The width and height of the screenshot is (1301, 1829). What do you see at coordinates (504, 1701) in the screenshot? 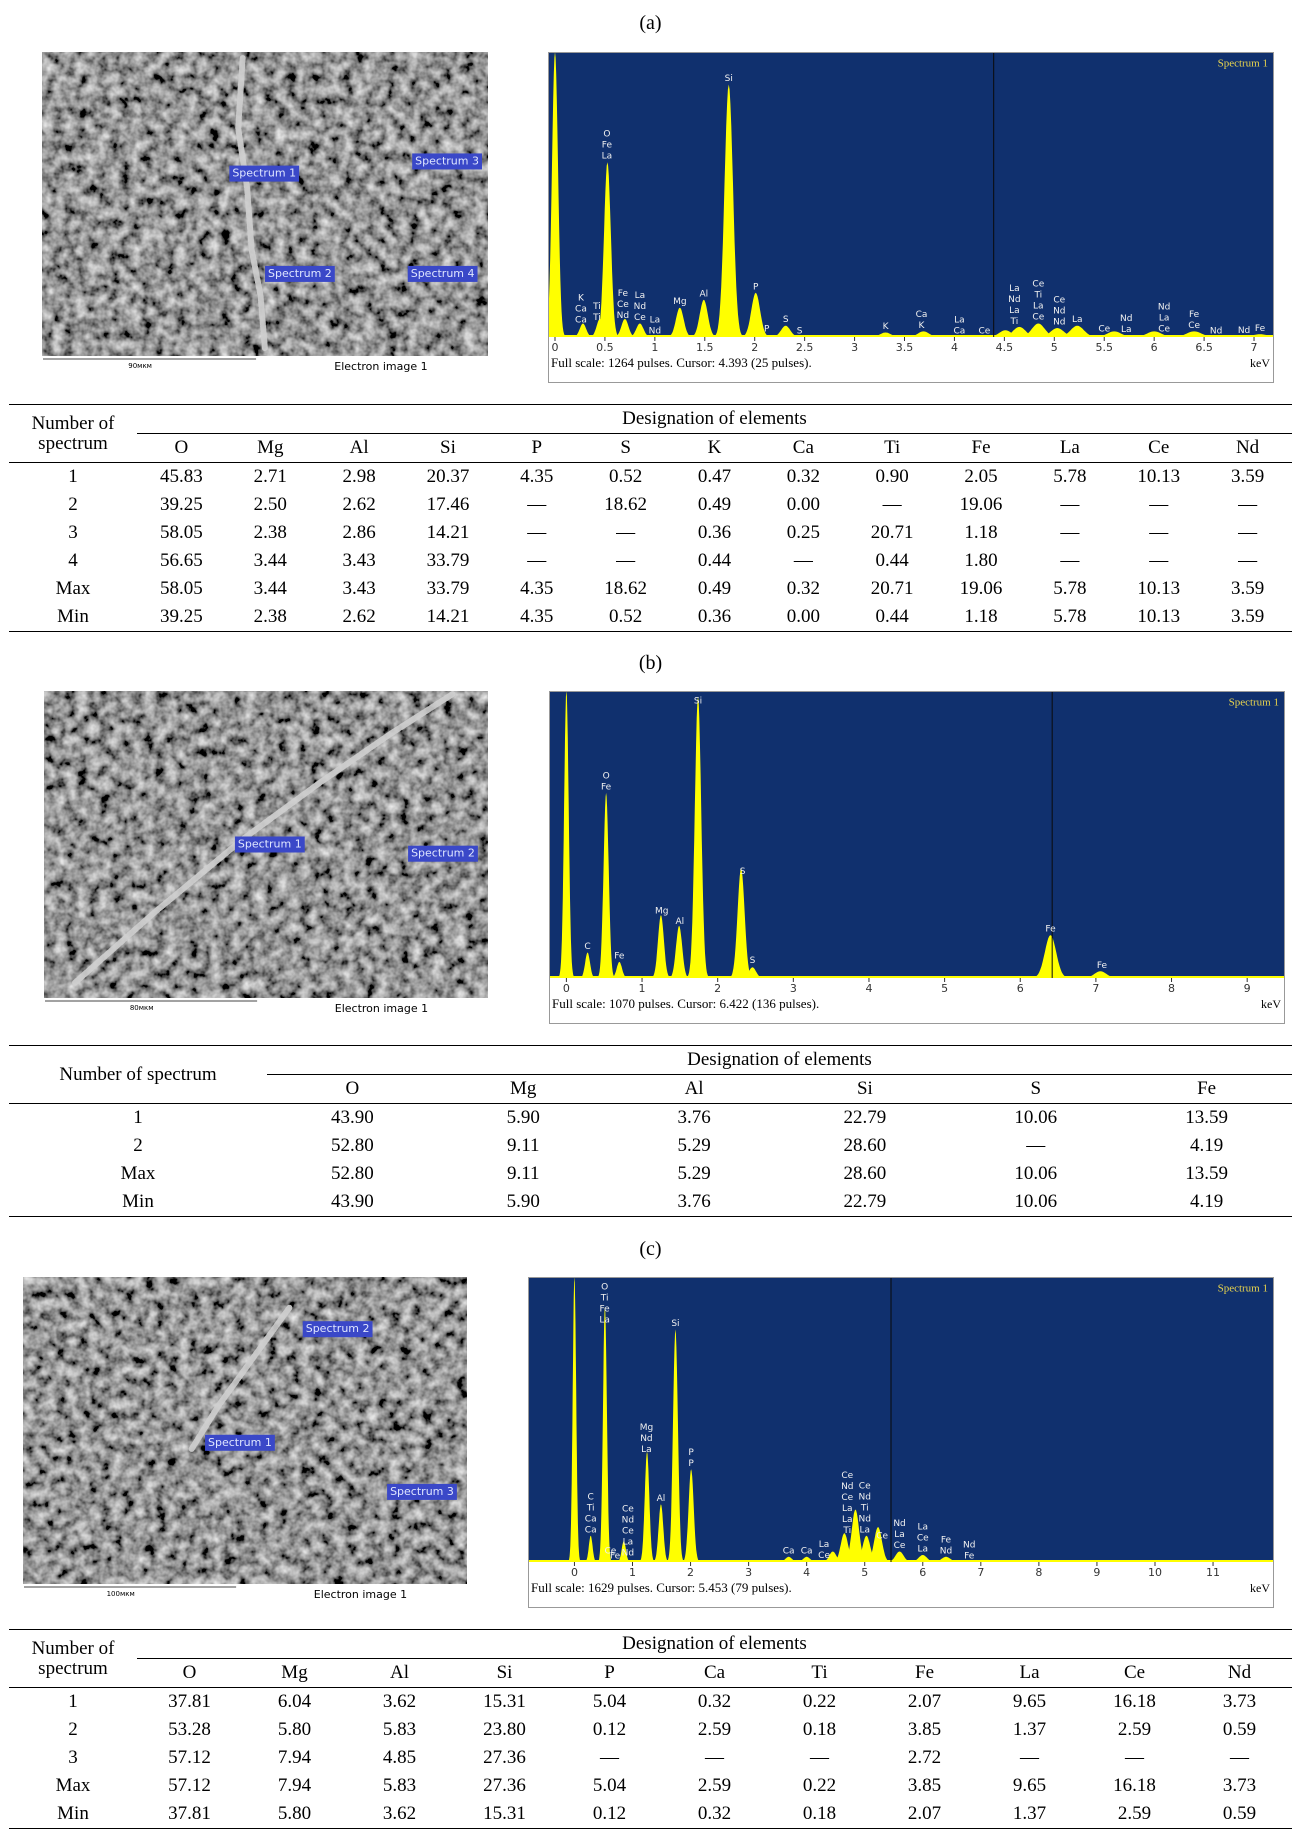
I see `table-cell: 15.31` at bounding box center [504, 1701].